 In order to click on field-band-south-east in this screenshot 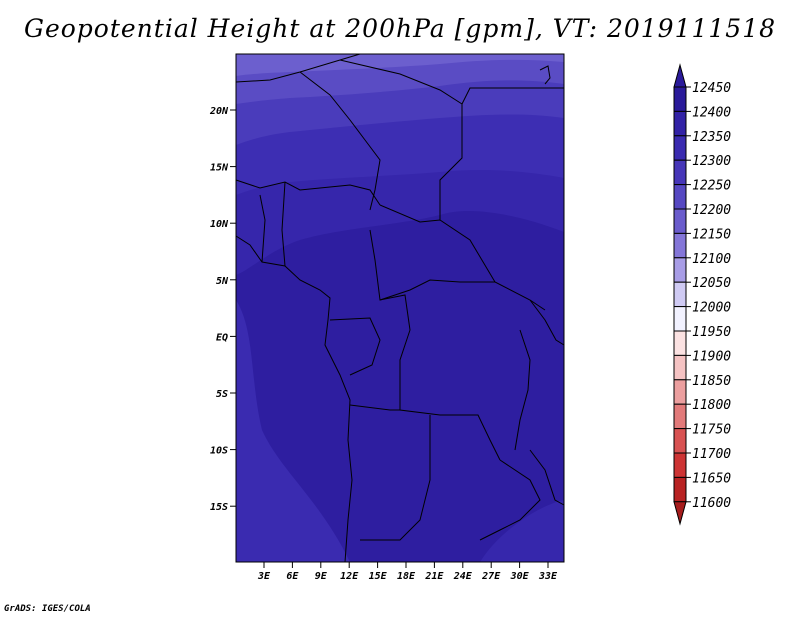, I will do `click(522, 531)`.